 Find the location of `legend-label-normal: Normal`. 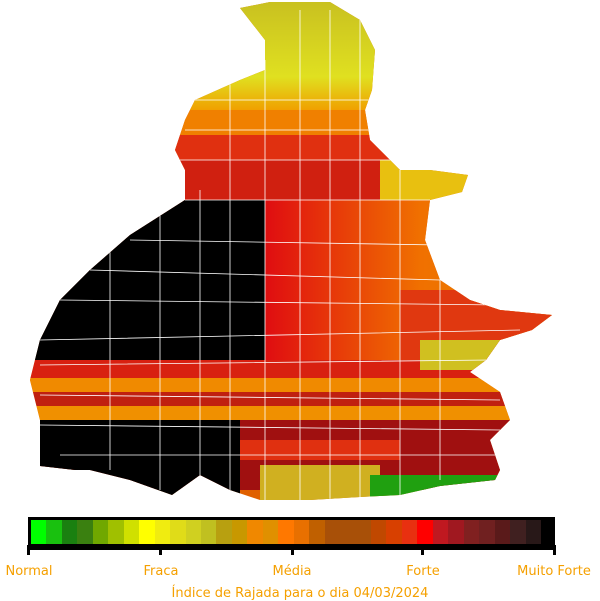

legend-label-normal: Normal is located at coordinates (29, 571).